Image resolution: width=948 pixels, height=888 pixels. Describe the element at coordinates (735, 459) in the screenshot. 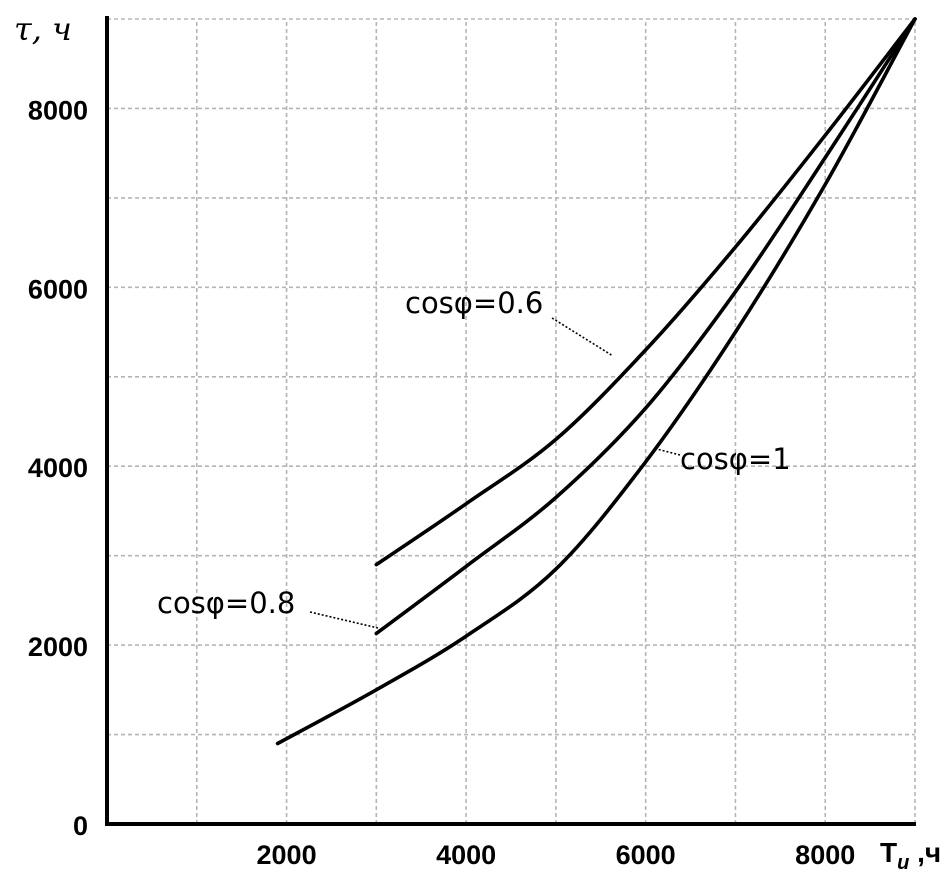

I see `annotation-label: cosφ=1` at that location.